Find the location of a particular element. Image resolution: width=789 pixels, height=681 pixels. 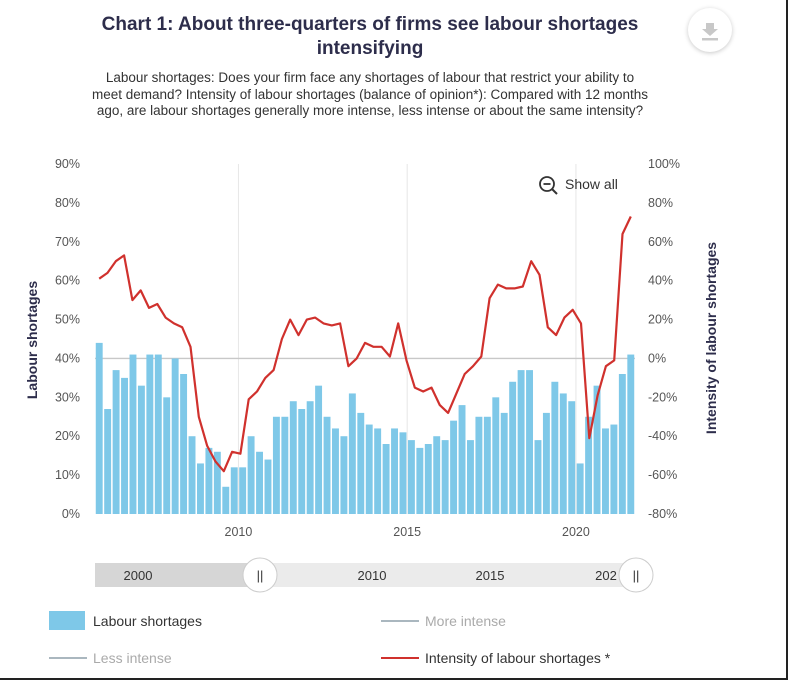

left-axis-title: Labour shortages is located at coordinates (32, 340).